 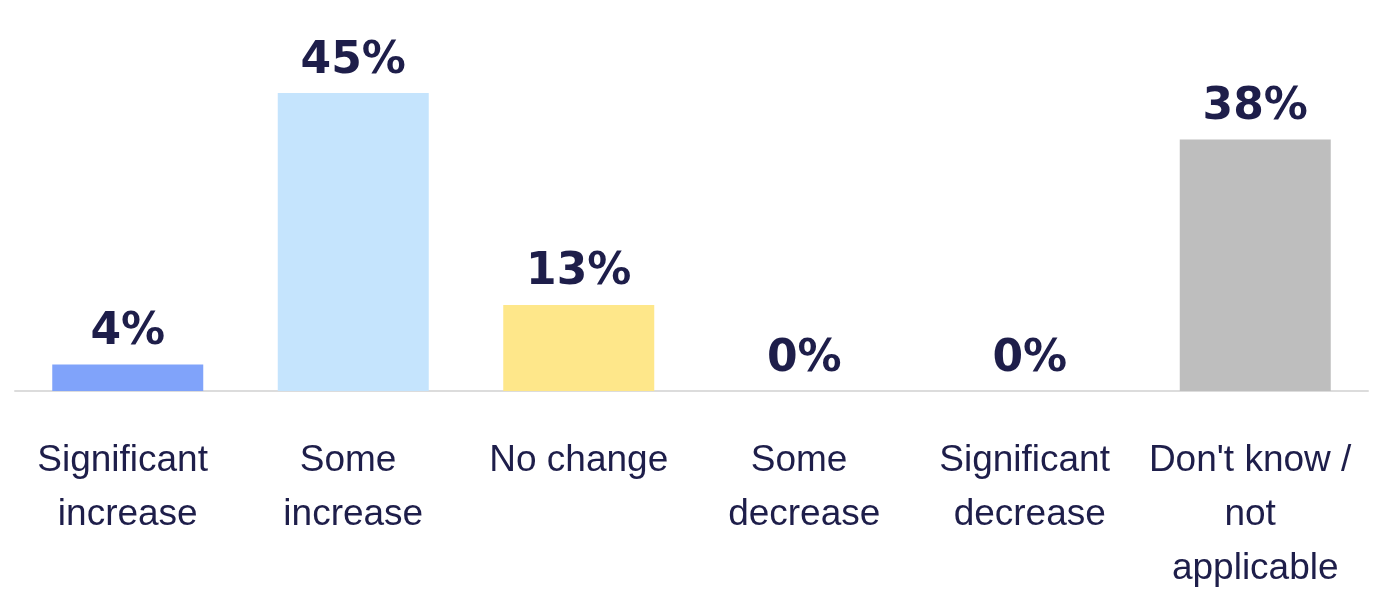 What do you see at coordinates (1255, 103) in the screenshot?
I see `data-label: 38%` at bounding box center [1255, 103].